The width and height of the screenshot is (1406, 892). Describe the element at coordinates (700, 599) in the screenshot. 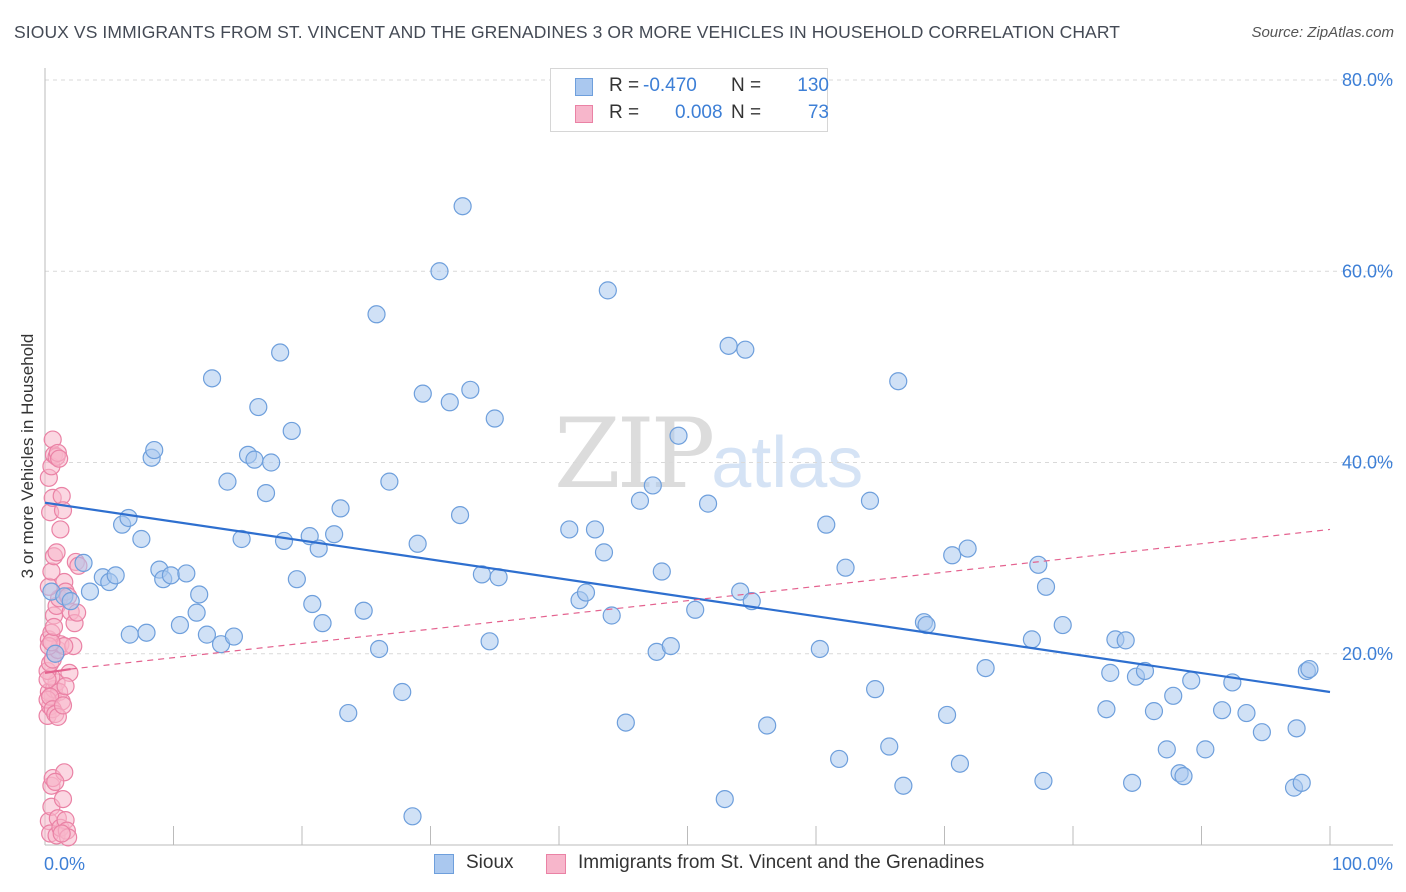

I see `trend-line-immigrants-extended` at that location.